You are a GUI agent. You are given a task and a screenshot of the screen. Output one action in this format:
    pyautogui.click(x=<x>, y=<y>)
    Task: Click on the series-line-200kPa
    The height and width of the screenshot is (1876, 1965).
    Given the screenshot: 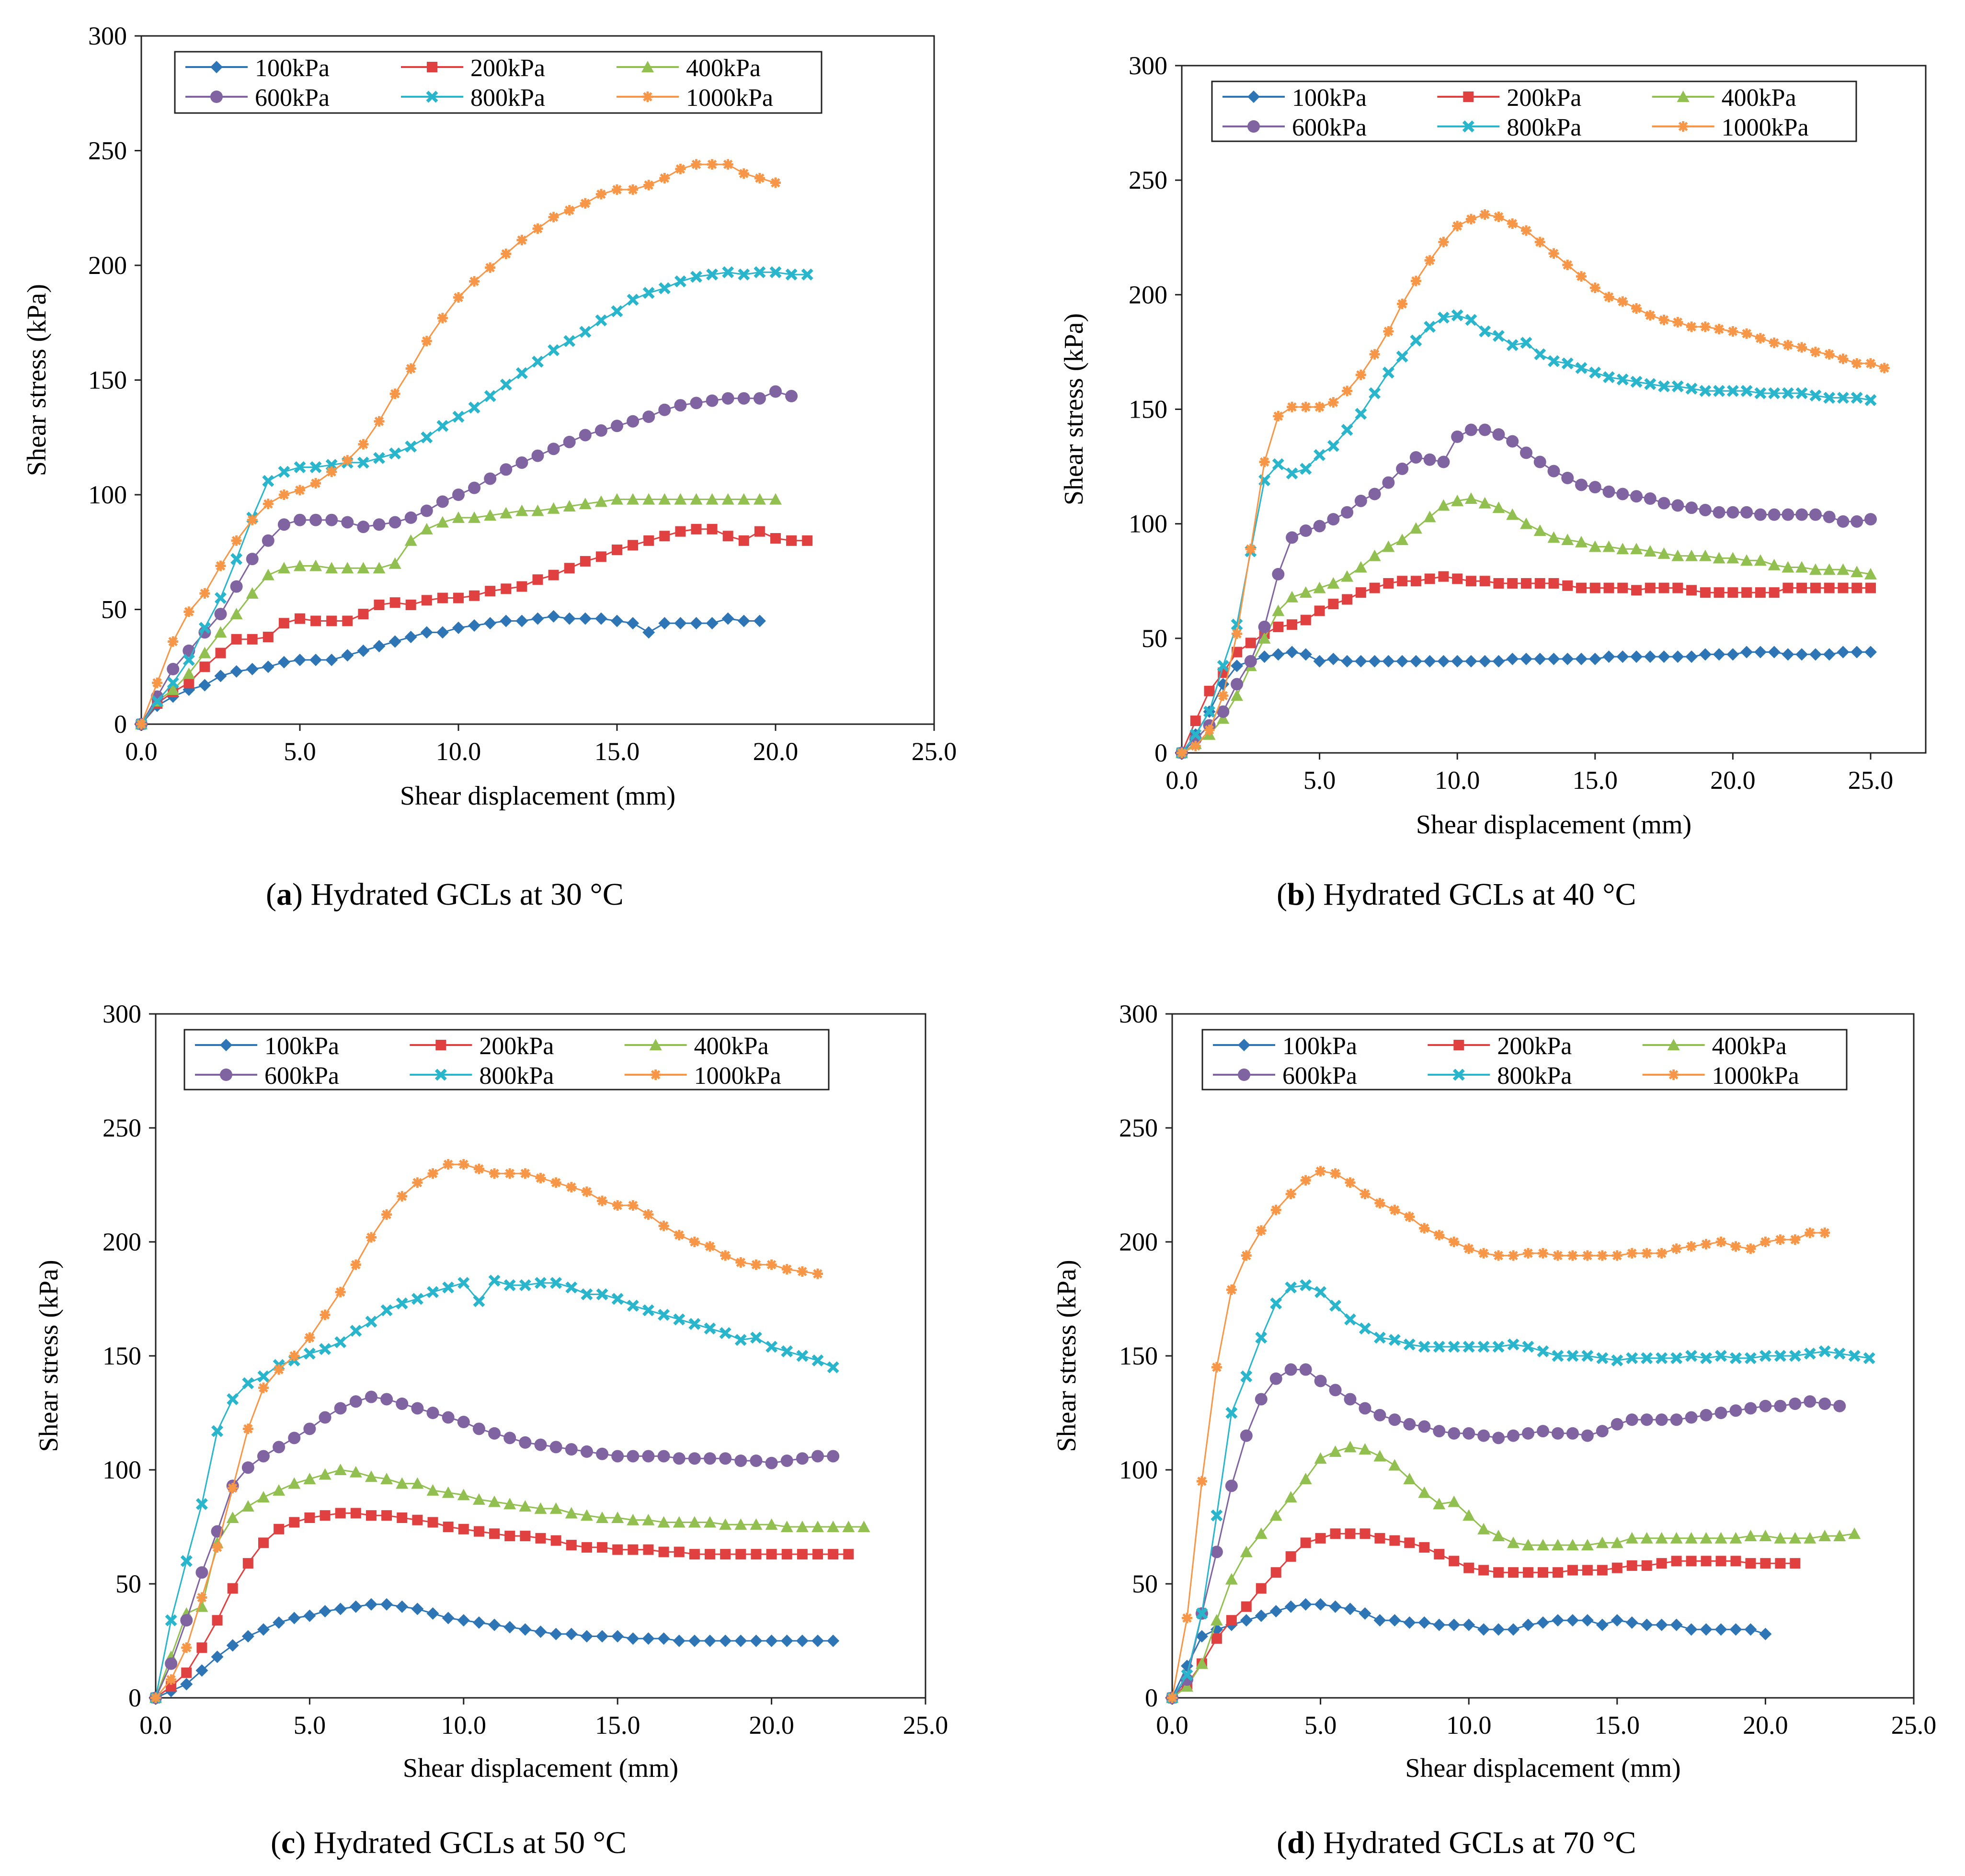 What is the action you would take?
    pyautogui.click(x=502, y=1605)
    